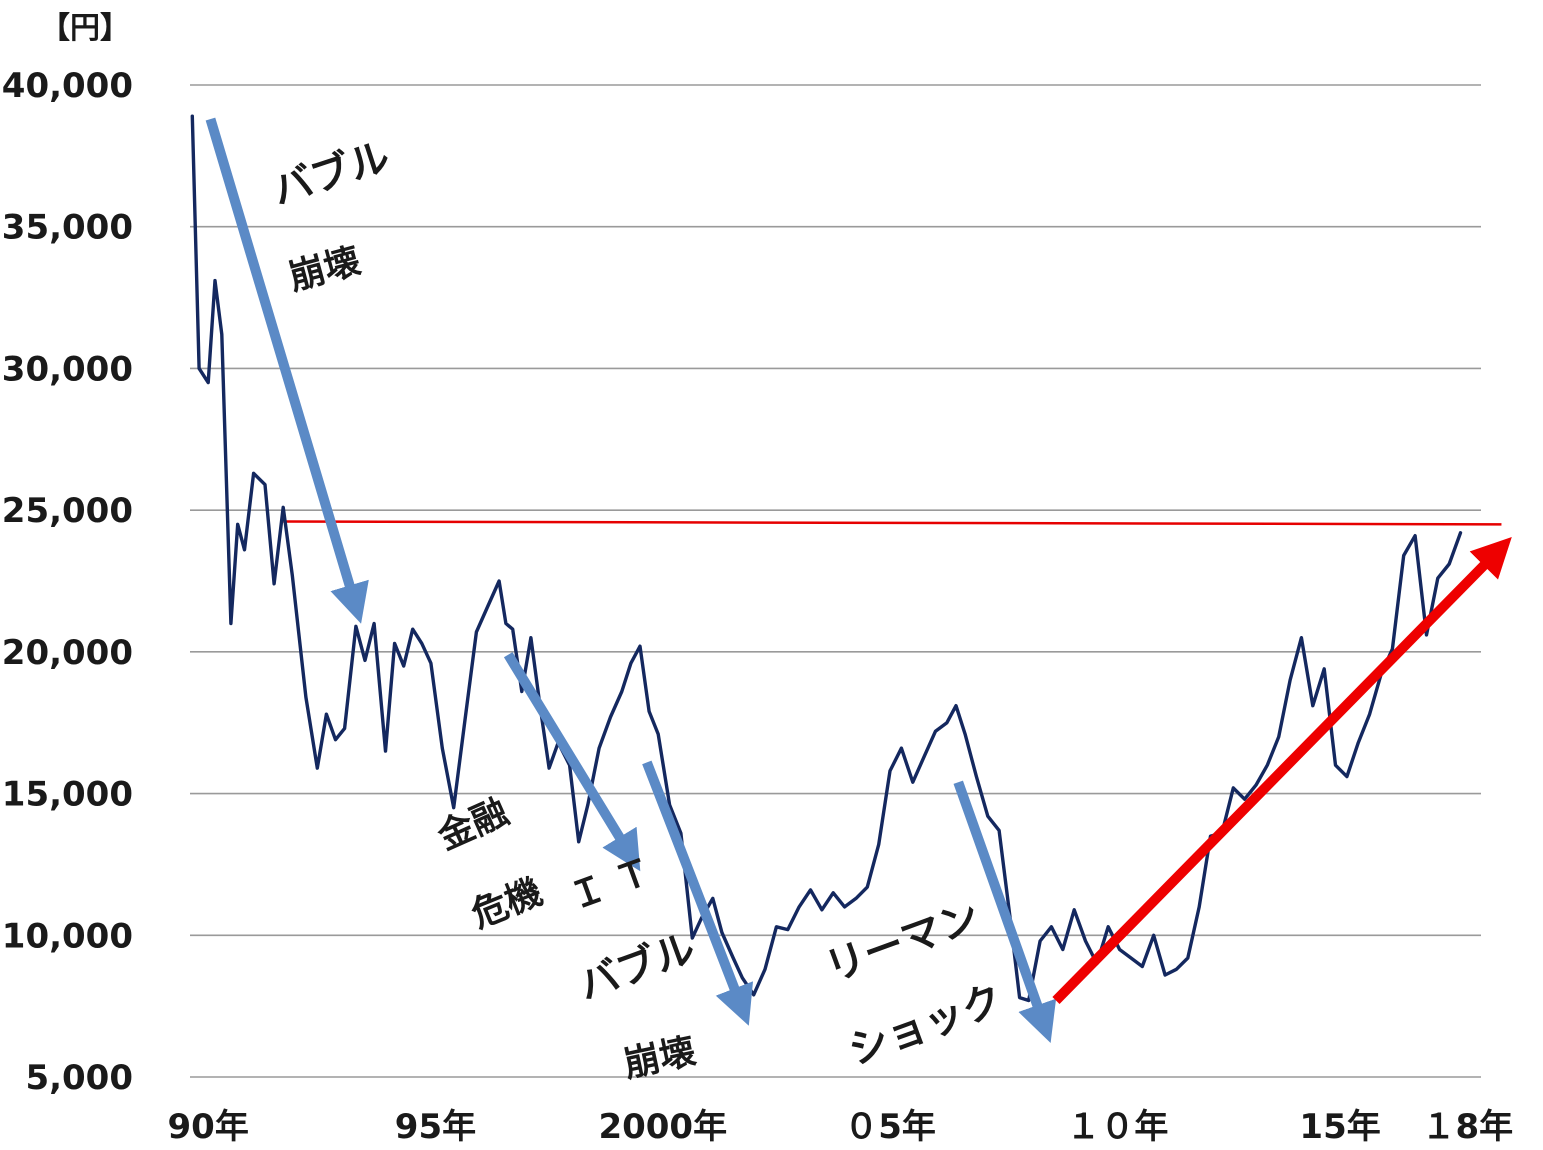  What do you see at coordinates (637, 967) in the screenshot?
I see `annotation-bubble-2: バブル` at bounding box center [637, 967].